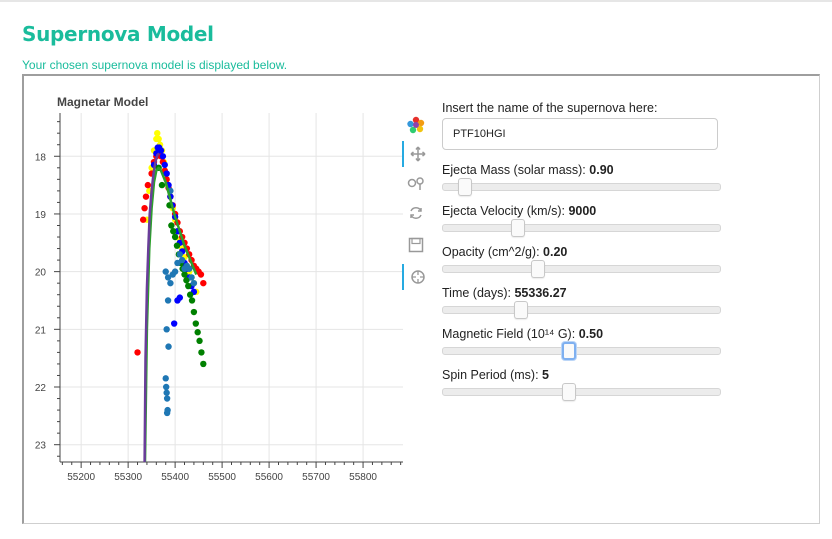  I want to click on opacity-slider-handle, so click(537, 269).